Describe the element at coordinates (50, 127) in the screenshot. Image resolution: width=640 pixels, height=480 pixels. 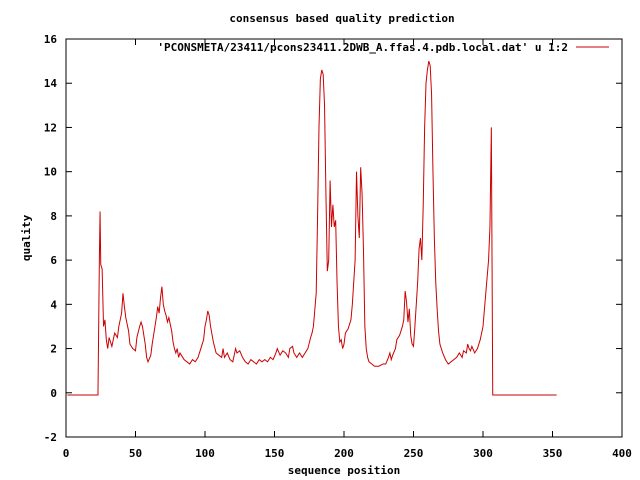
I see `y-tick-label: 12` at that location.